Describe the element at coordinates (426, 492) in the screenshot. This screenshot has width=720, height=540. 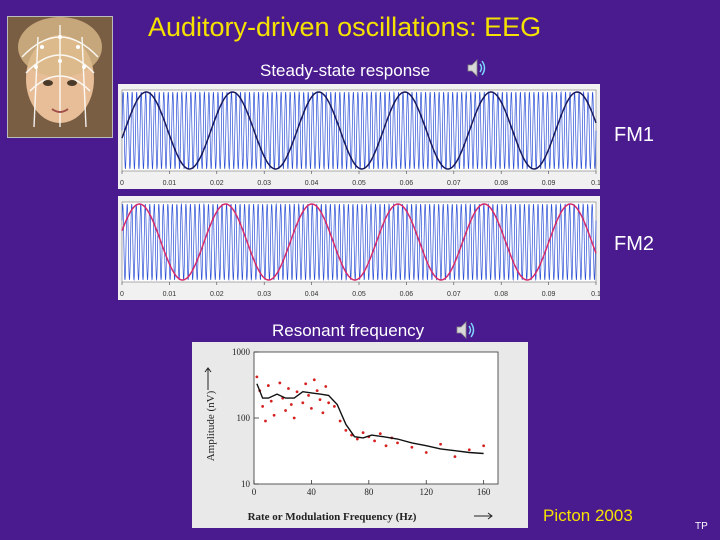
I see `x-tick-label: 120` at that location.